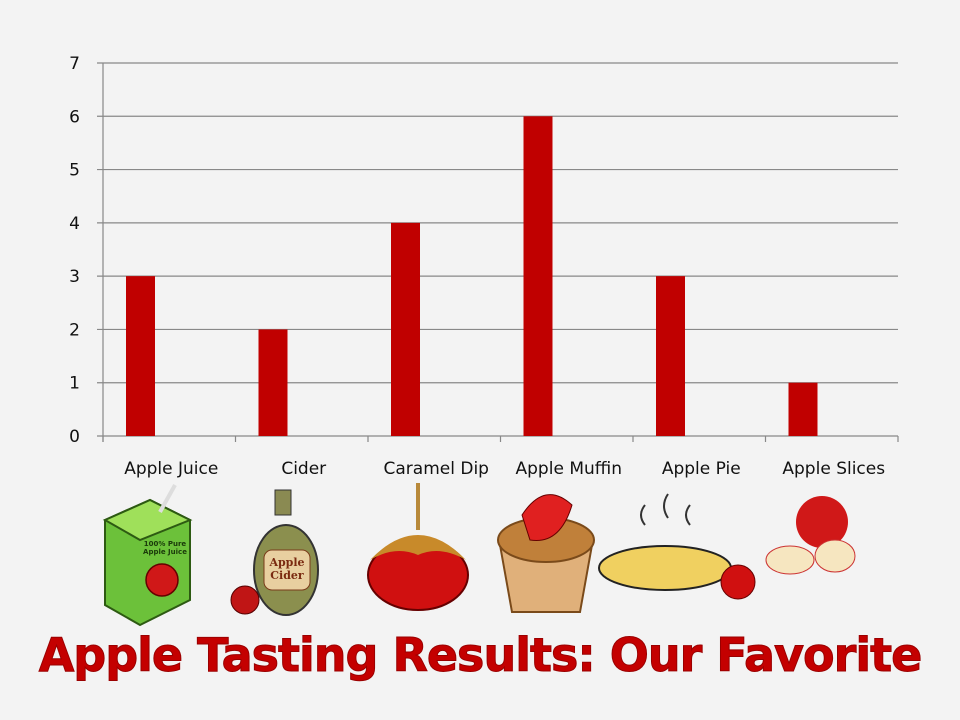 This screenshot has width=960, height=720. What do you see at coordinates (701, 469) in the screenshot?
I see `x-tick-label: Apple Pie` at bounding box center [701, 469].